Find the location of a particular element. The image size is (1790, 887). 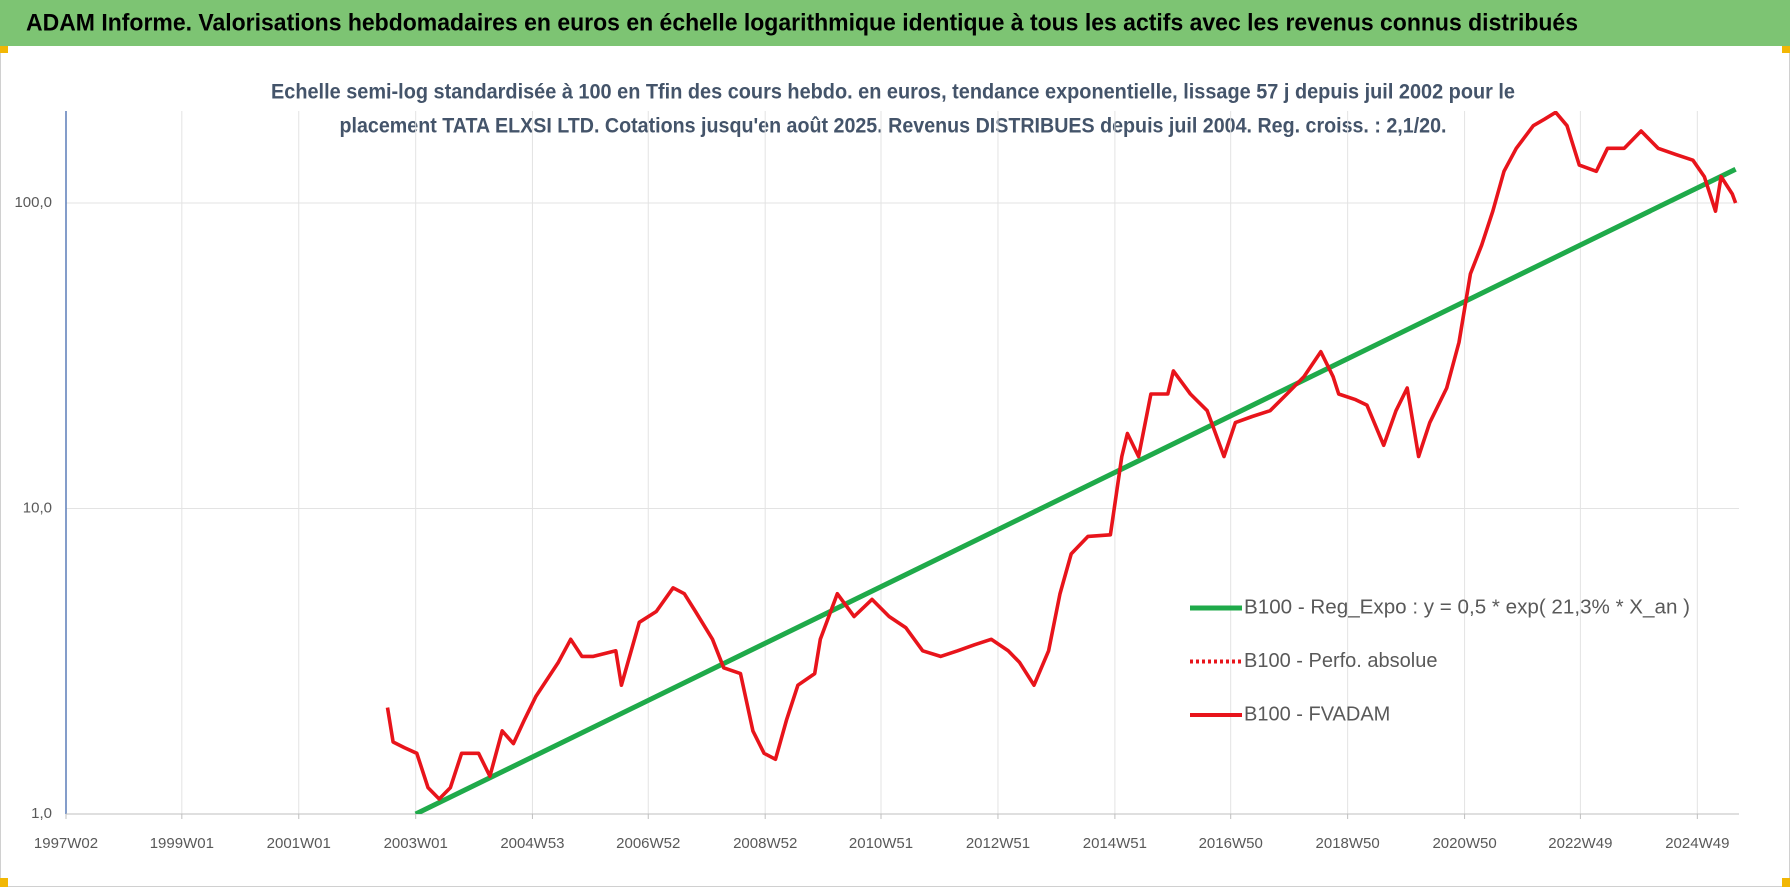

x-tick-label: 2022W49 is located at coordinates (1580, 843).